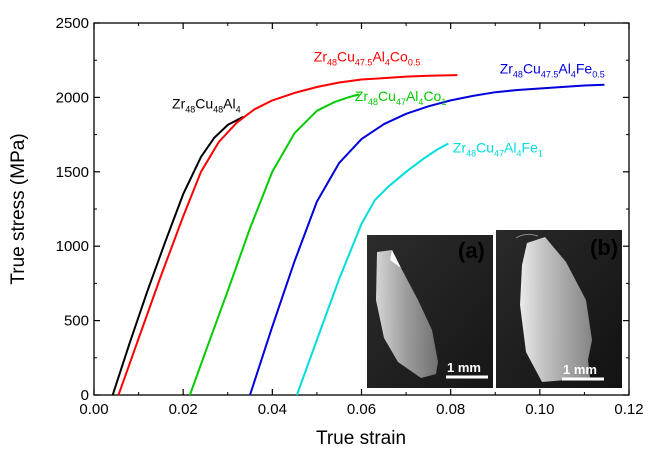 The image size is (649, 452). I want to click on series-label-2: Zr48Cu47.5Al4Co0.5, so click(367, 58).